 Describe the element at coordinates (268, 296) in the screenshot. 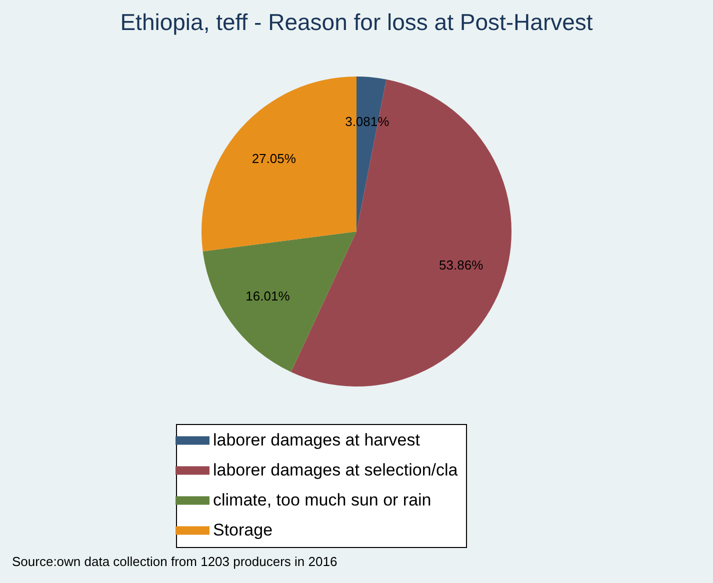

I see `data-label: 16.01%` at that location.